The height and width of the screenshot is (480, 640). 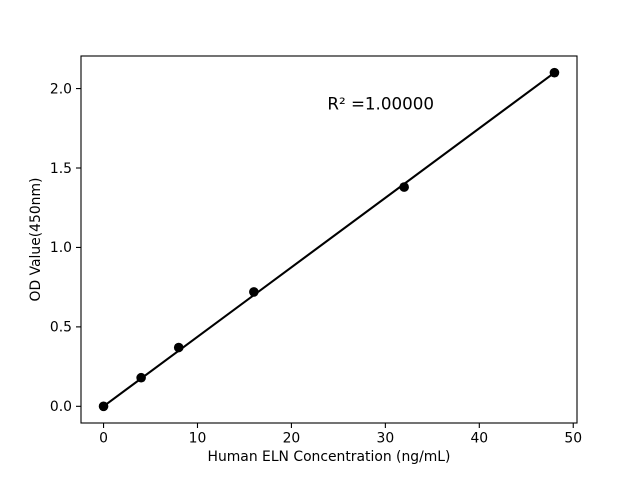 I want to click on x-tick-label: 40, so click(x=479, y=439).